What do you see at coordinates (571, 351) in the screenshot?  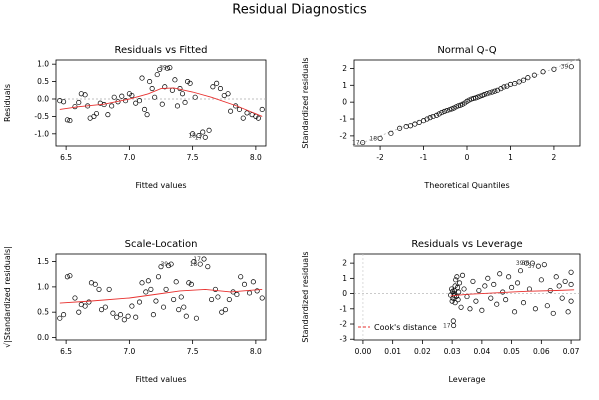 I see `residuals-leverage-x-tick-label: 0.07` at bounding box center [571, 351].